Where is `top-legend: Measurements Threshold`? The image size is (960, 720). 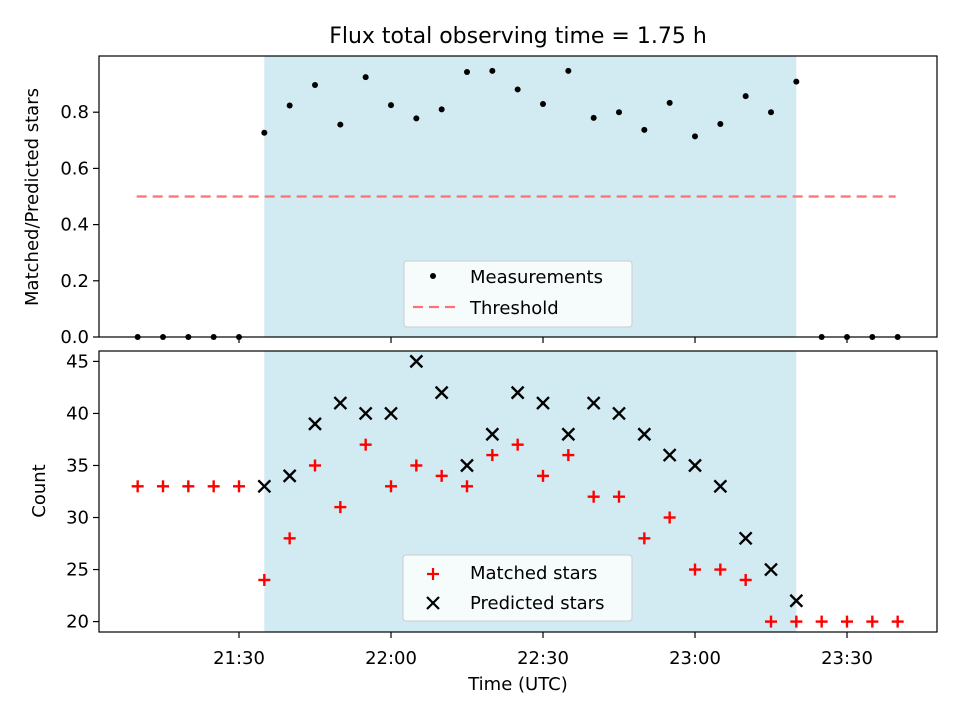
top-legend: Measurements Threshold is located at coordinates (518, 294).